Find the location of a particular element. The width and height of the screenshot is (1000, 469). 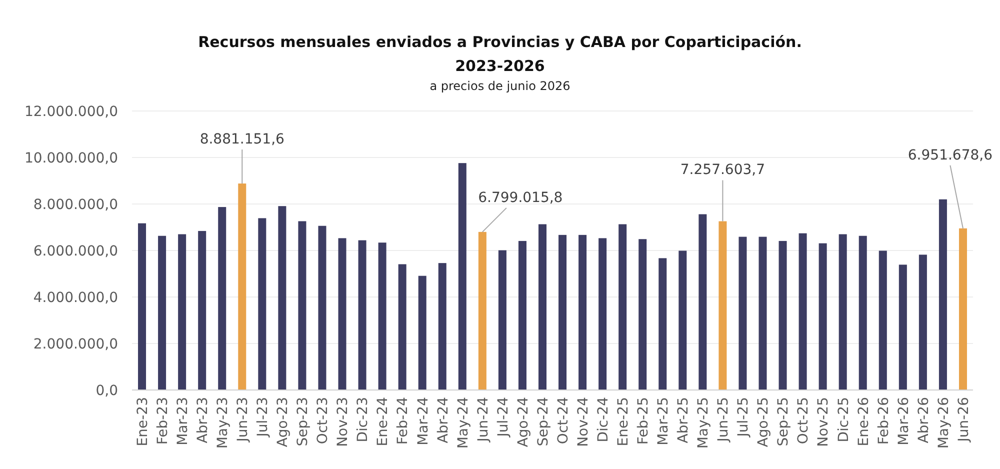

x-tick-label: Jul-24 is located at coordinates (503, 417).